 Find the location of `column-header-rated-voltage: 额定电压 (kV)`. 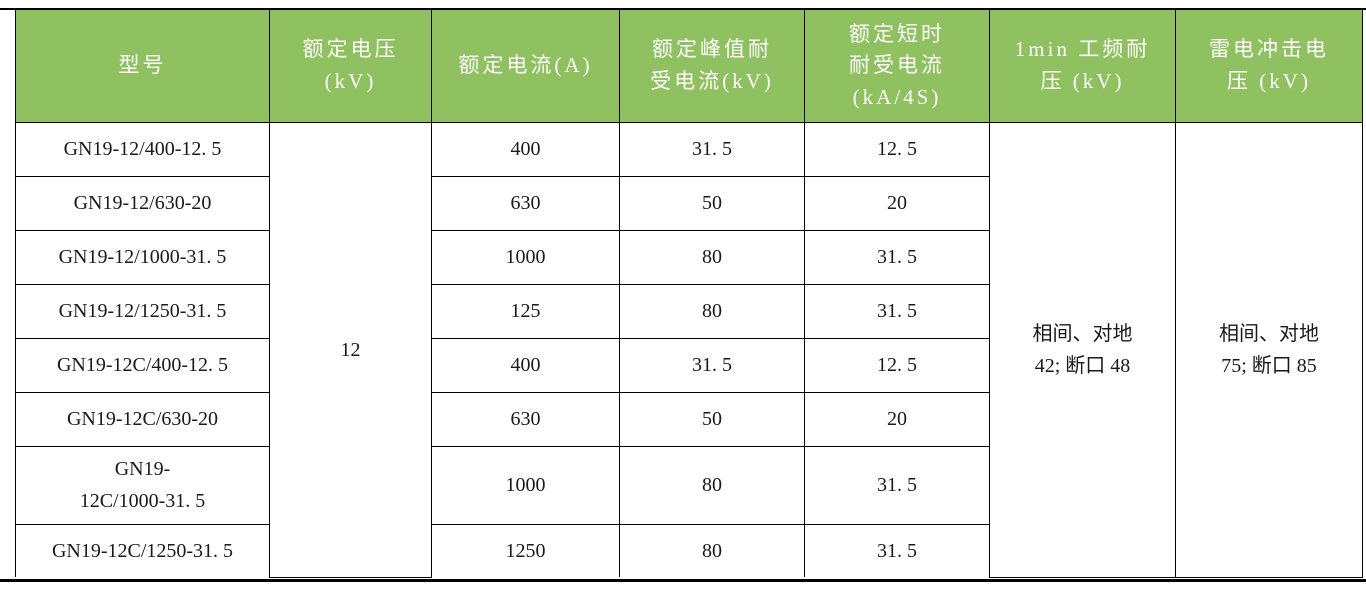

column-header-rated-voltage: 额定电压 (kV) is located at coordinates (350, 66).